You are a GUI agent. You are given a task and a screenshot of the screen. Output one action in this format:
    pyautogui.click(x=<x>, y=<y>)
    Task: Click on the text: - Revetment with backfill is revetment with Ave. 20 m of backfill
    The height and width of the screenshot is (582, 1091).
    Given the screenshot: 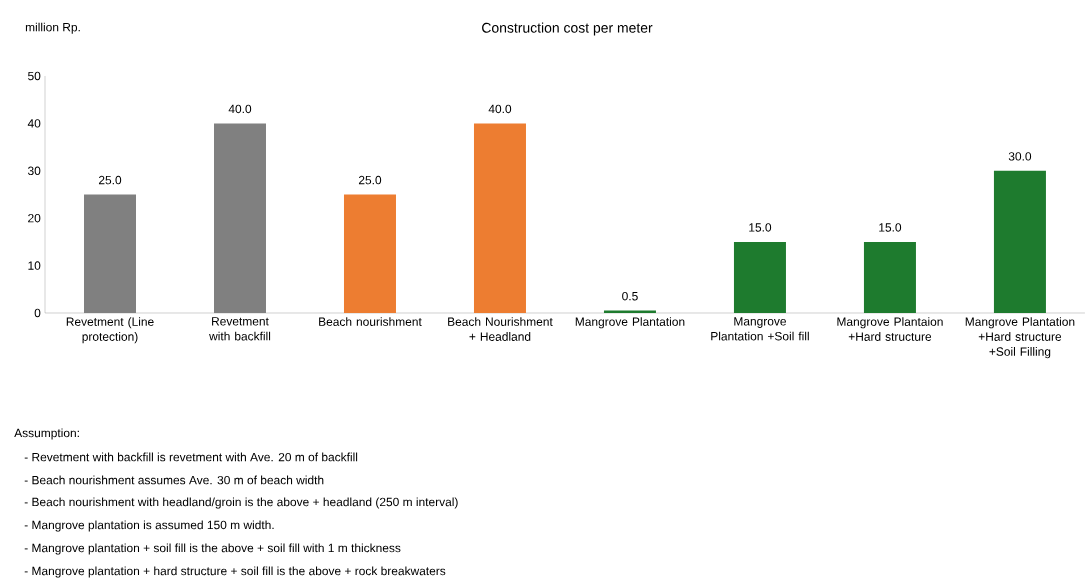 What is the action you would take?
    pyautogui.click(x=191, y=457)
    